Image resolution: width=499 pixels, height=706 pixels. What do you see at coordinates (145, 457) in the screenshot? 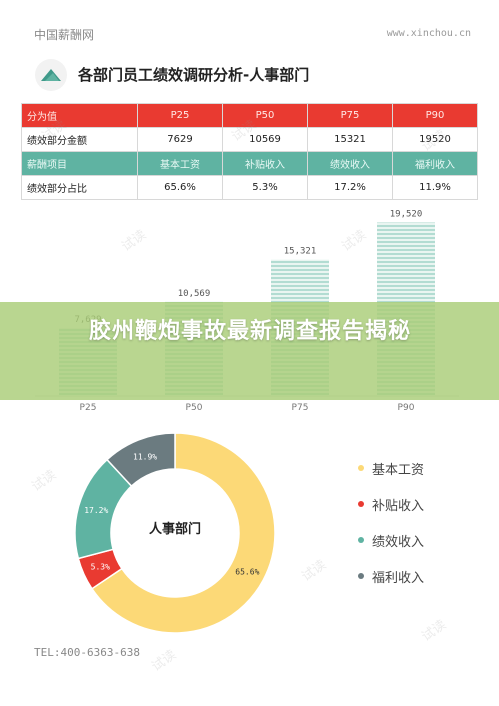
I see `donut-slice-label: 11.9%` at bounding box center [145, 457].